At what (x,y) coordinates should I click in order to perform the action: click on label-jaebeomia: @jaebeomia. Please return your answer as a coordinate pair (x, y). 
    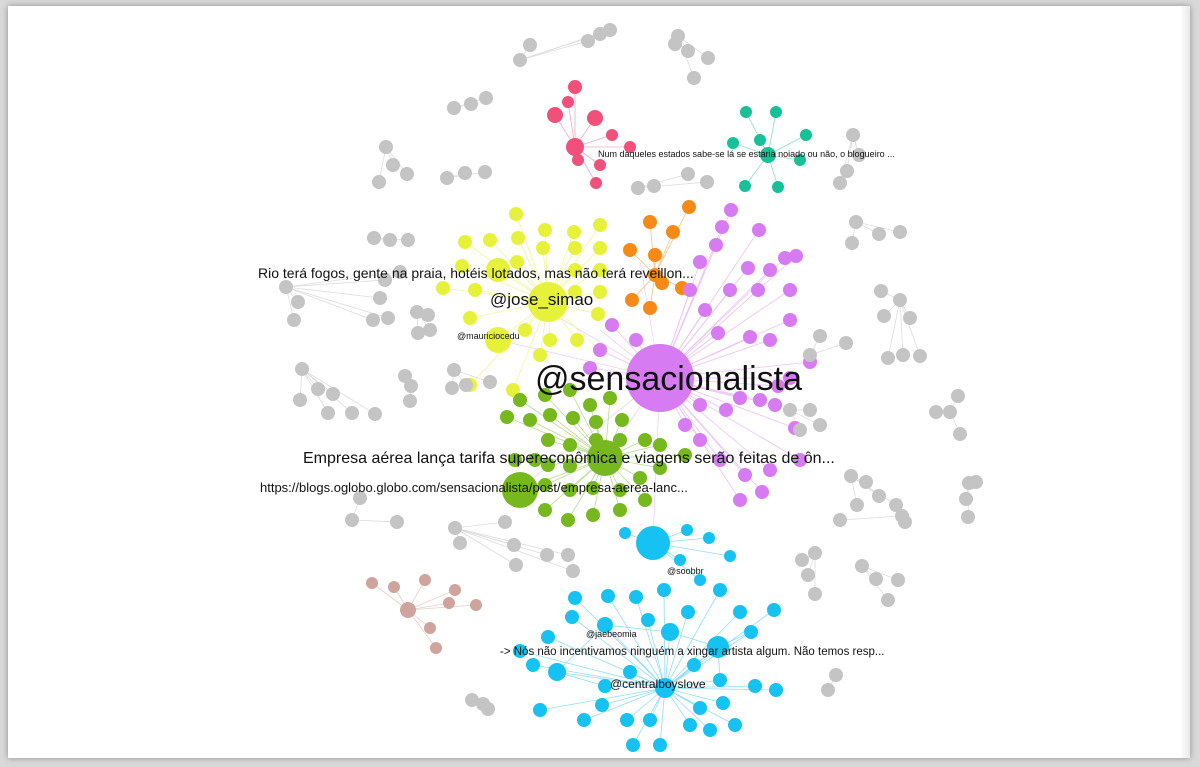
    Looking at the image, I should click on (611, 634).